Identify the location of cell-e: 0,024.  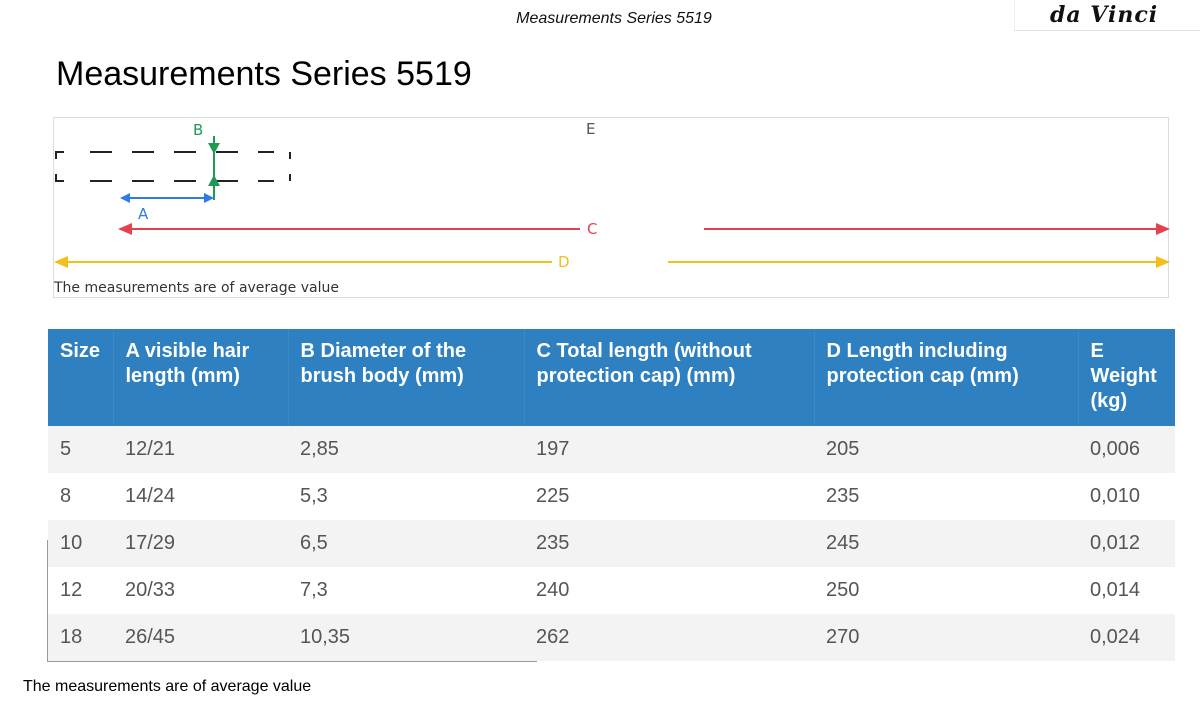
(1126, 637).